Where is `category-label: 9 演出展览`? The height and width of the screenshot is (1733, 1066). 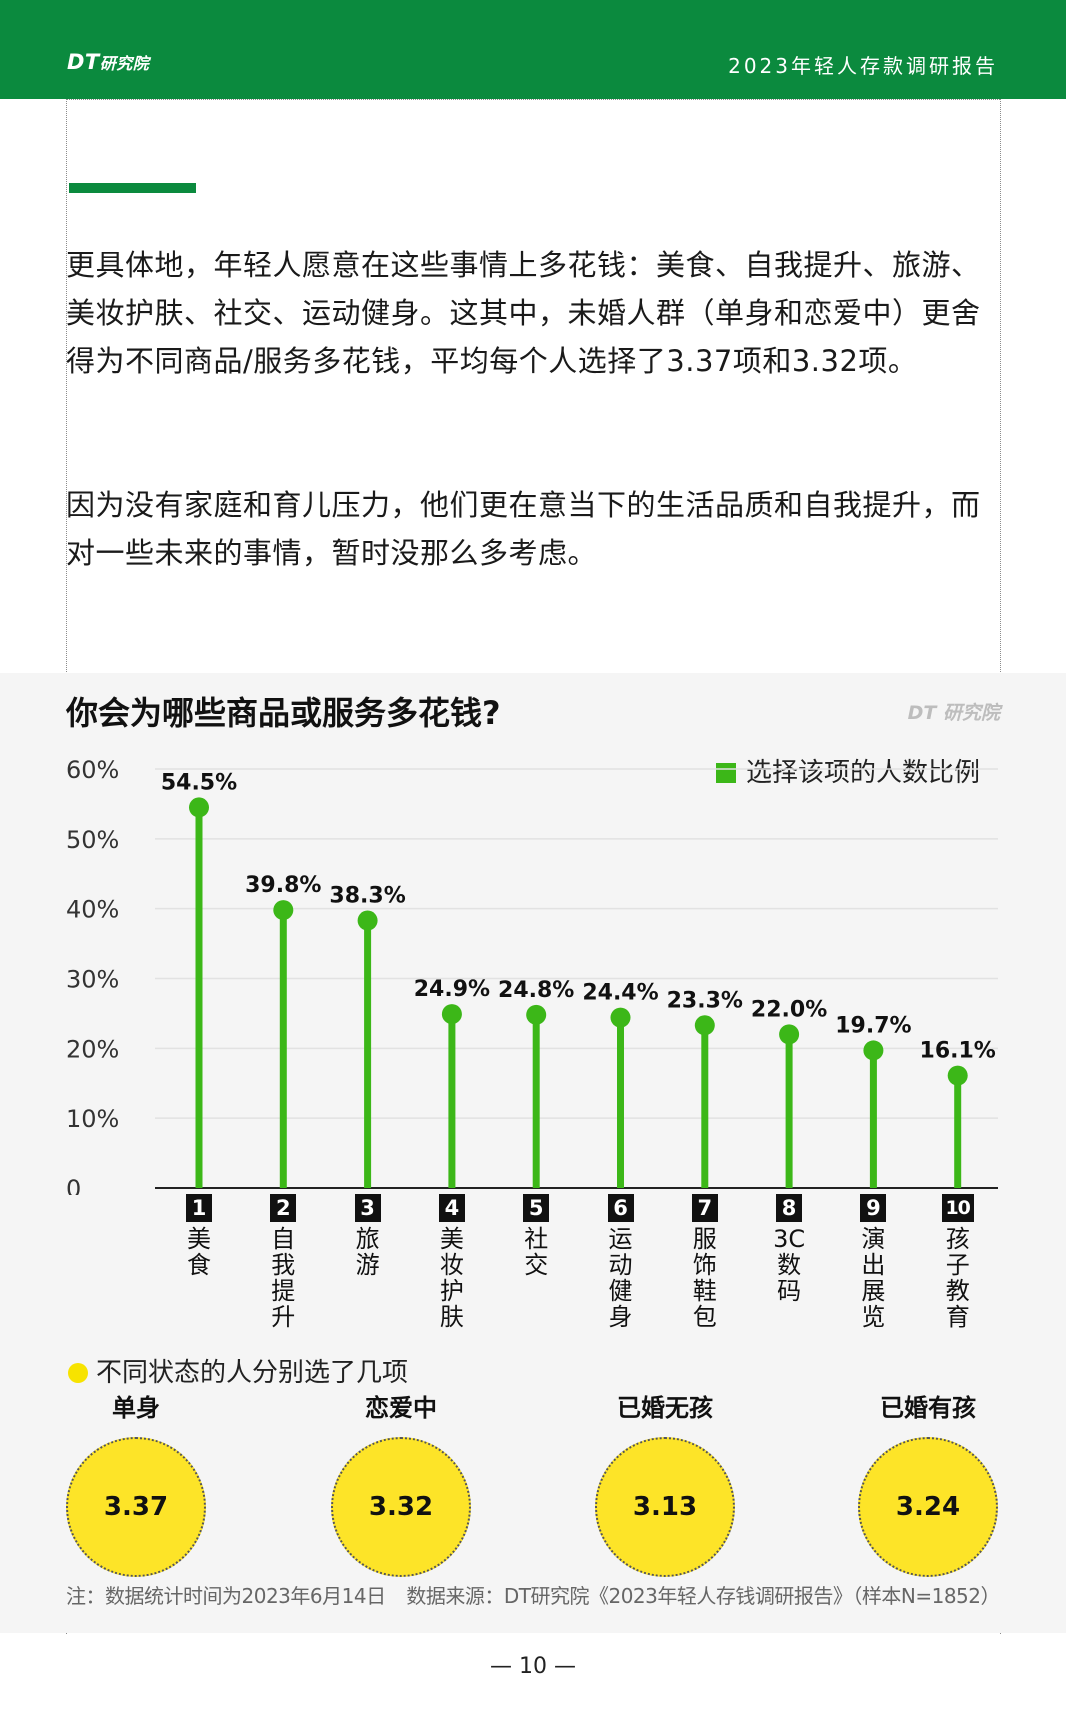
category-label: 9 演出展览 is located at coordinates (873, 1262).